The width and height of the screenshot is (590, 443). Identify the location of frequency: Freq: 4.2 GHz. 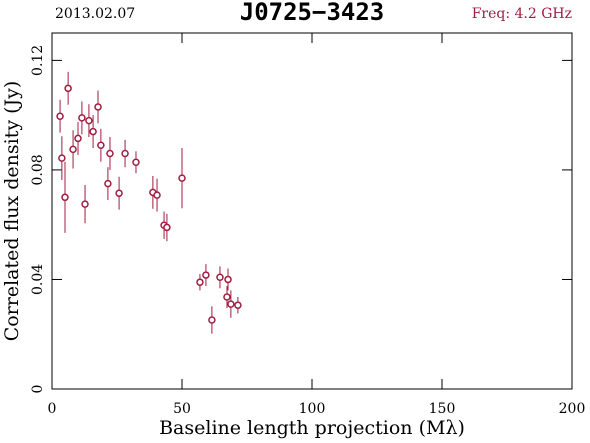
(522, 14).